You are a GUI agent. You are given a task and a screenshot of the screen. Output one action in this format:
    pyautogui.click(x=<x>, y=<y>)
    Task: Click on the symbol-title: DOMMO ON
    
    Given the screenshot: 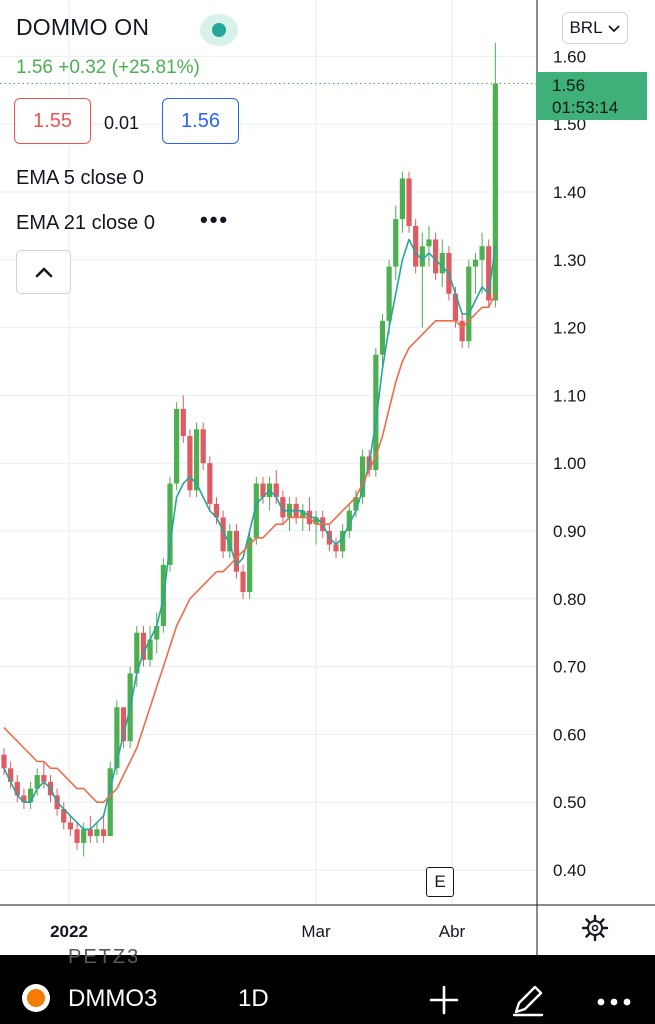 What is the action you would take?
    pyautogui.click(x=83, y=27)
    